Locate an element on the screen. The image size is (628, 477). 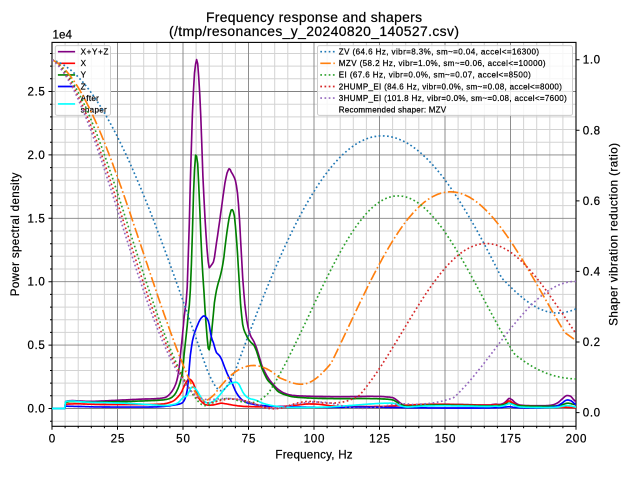
svg-text: 1e4 is located at coordinates (63, 34).